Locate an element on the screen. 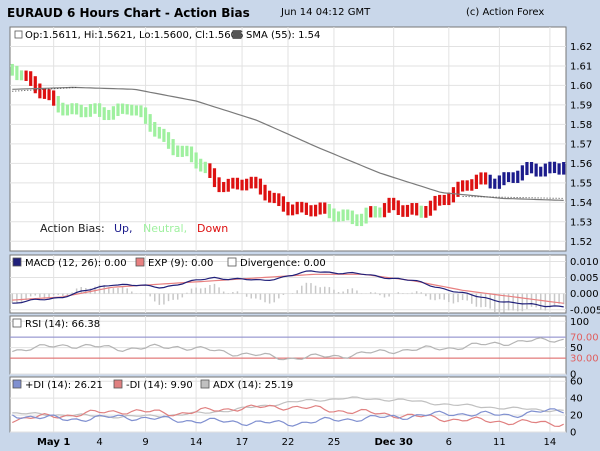  plus-di-label: +DI (14): 26.21 is located at coordinates (64, 385).